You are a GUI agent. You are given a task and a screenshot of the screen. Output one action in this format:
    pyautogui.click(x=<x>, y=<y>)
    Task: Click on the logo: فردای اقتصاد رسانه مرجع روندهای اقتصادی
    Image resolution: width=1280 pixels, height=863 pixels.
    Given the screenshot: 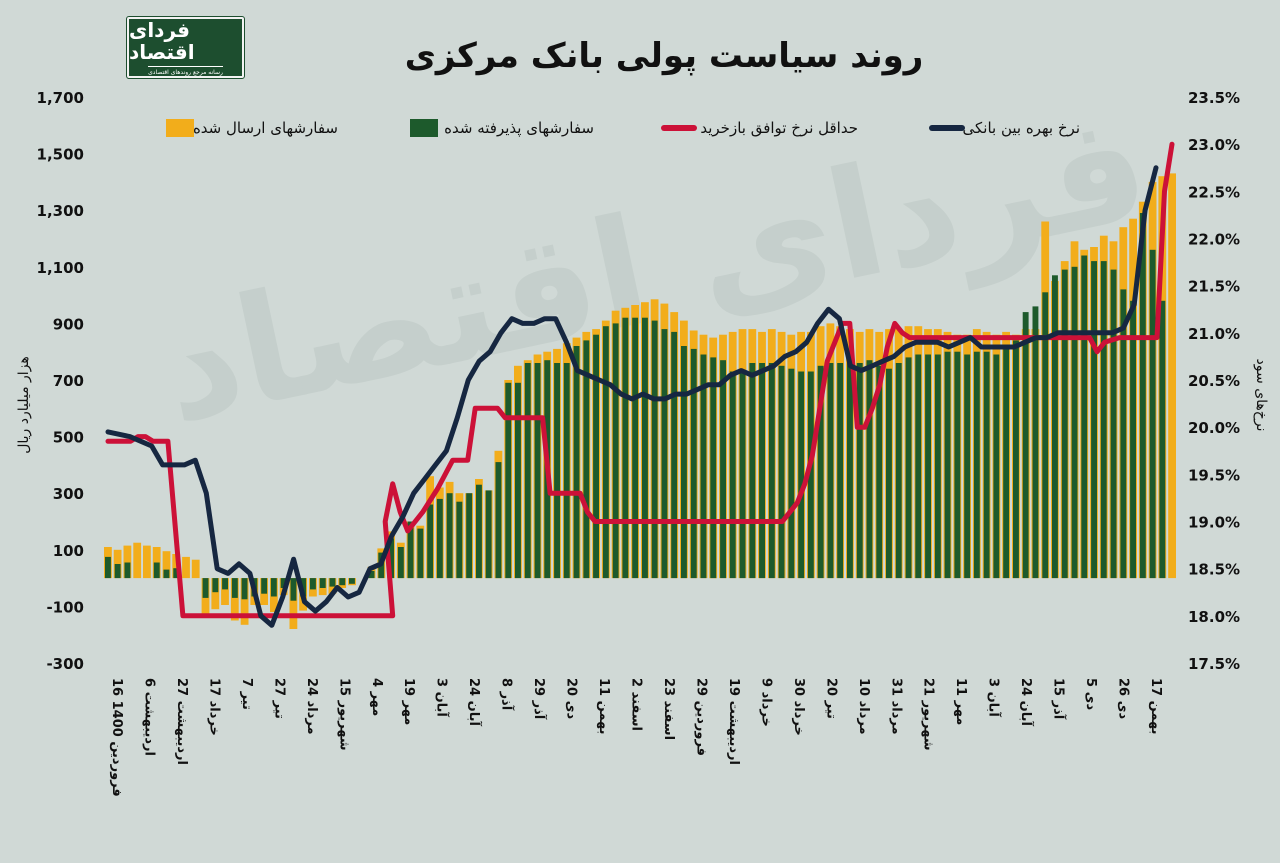 What is the action you would take?
    pyautogui.click(x=185, y=47)
    